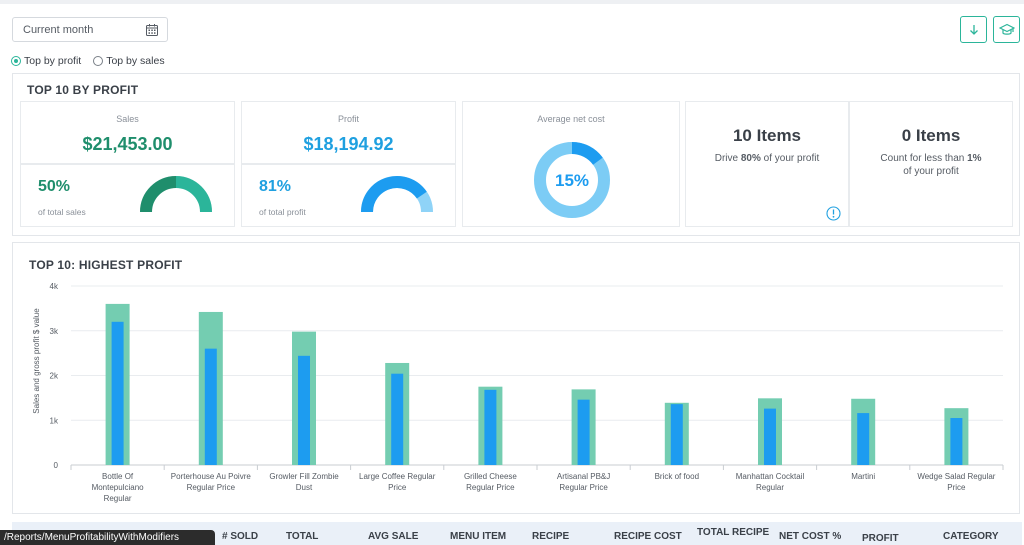  I want to click on radio-unchecked-icon, so click(98, 61).